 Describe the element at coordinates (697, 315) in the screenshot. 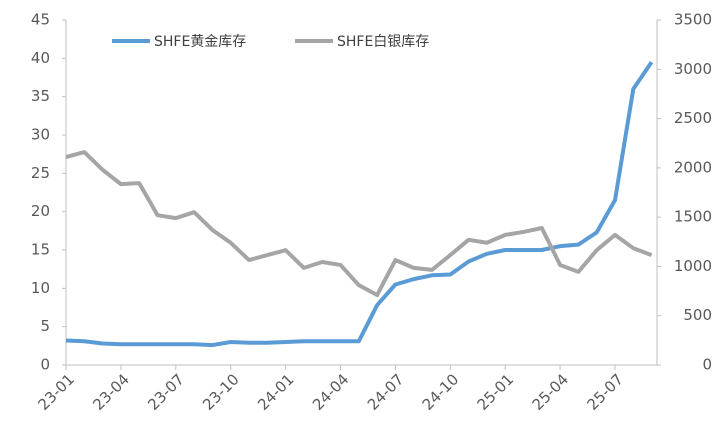

I see `y2-tick-label: 500` at that location.